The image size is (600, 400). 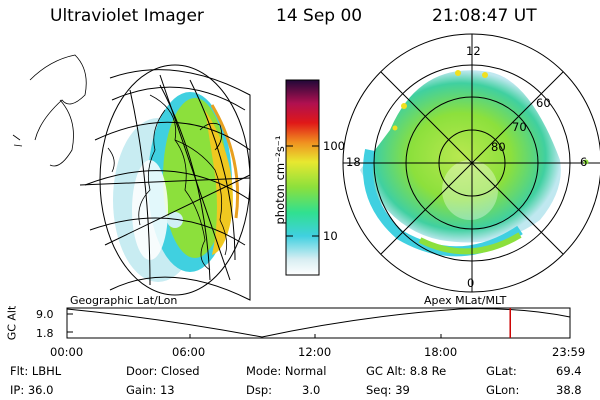 What do you see at coordinates (503, 390) in the screenshot?
I see `info-glon-label: GLon:` at bounding box center [503, 390].